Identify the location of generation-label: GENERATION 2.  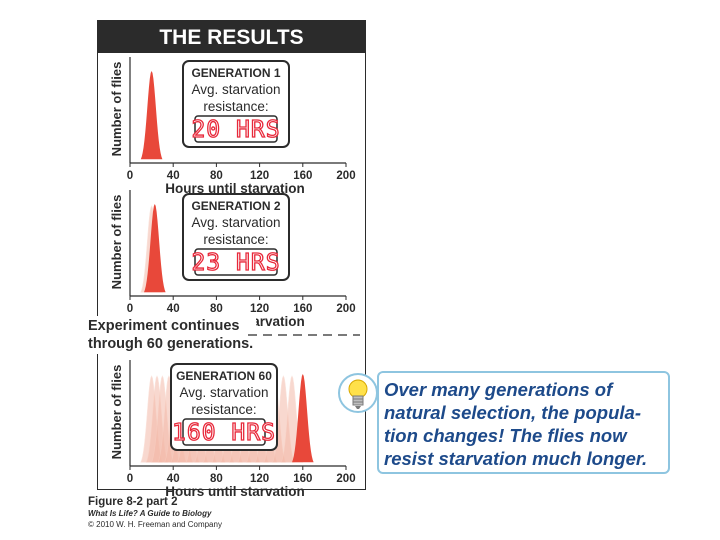
(235, 206).